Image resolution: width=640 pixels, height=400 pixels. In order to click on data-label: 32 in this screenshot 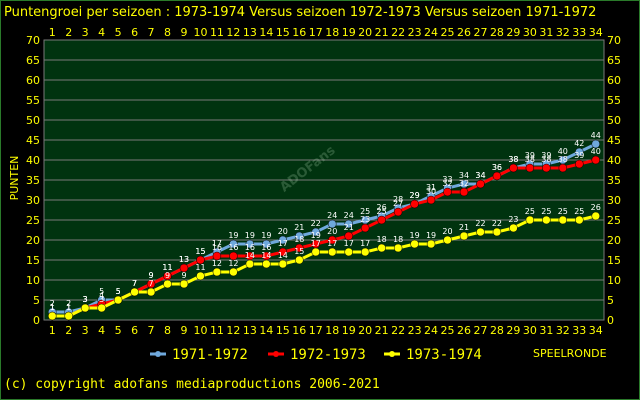, I will do `click(447, 183)`.